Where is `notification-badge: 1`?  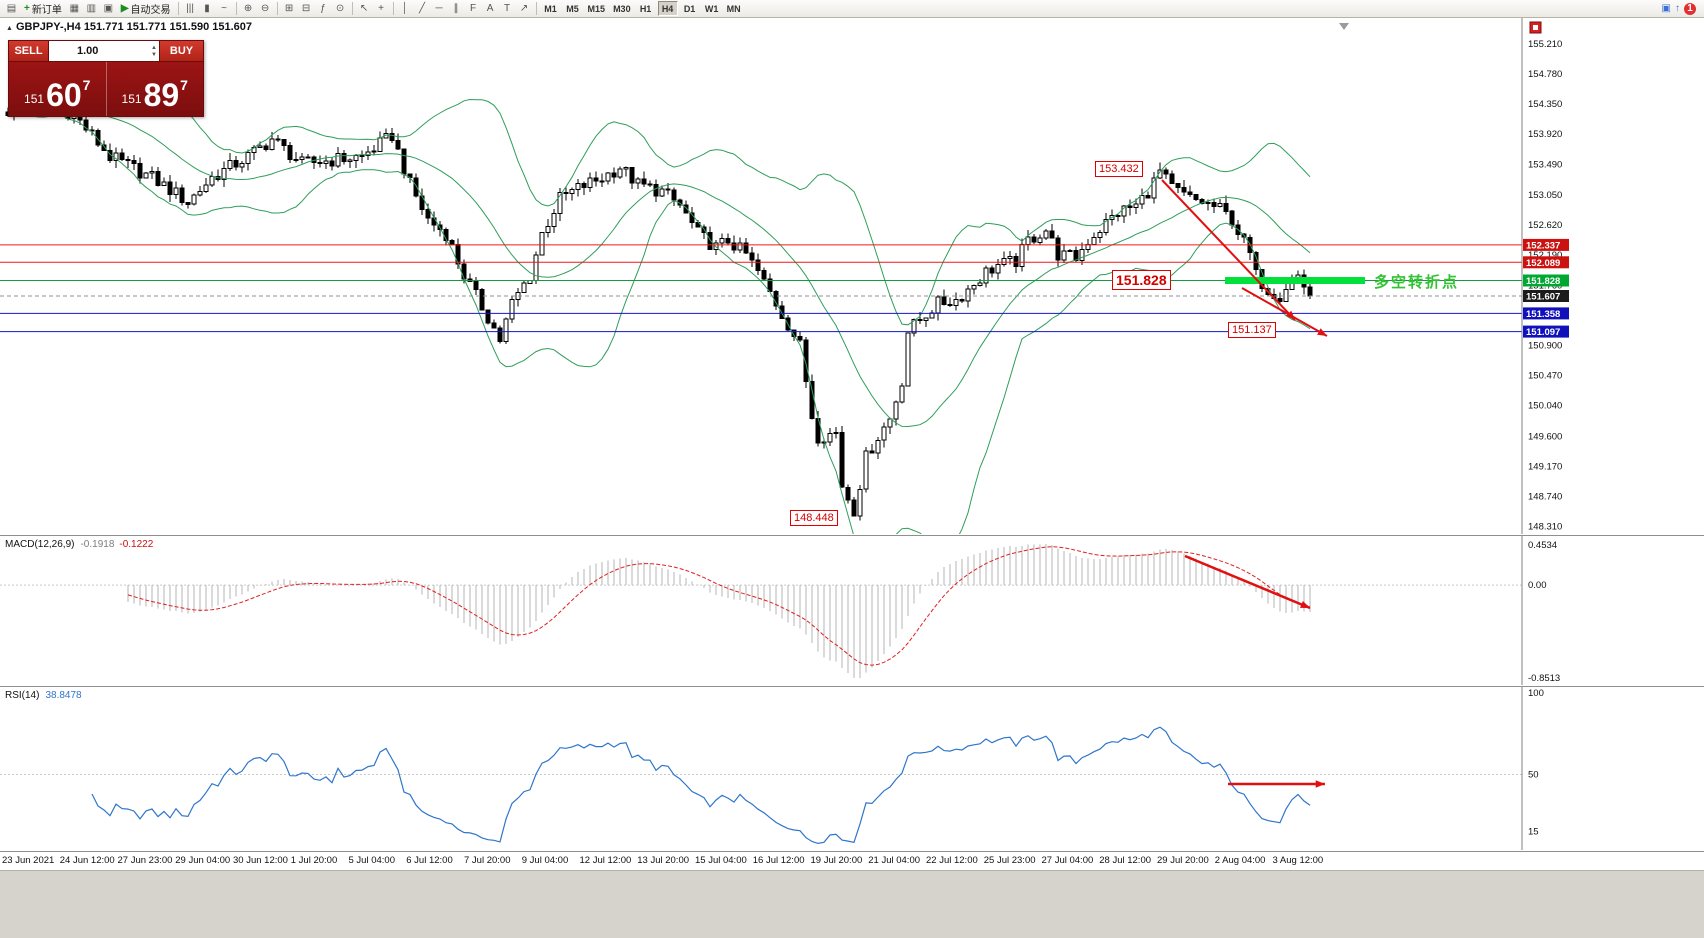 notification-badge: 1 is located at coordinates (1690, 8).